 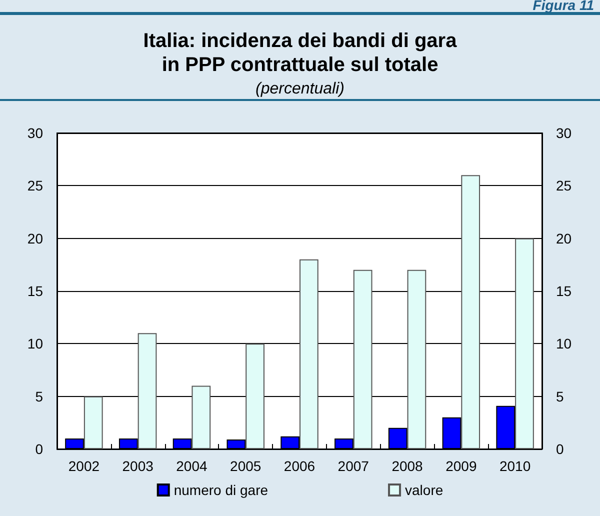 I want to click on y2-tick-label: 10, so click(x=564, y=344).